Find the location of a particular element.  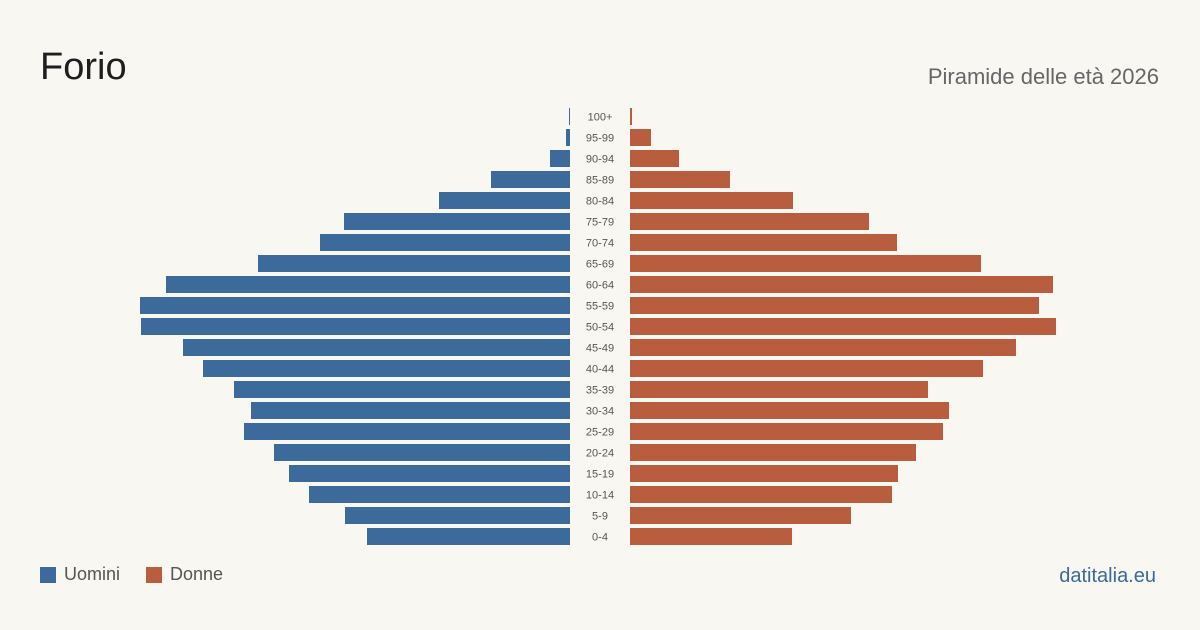

age-group-label: 30-34 is located at coordinates (600, 412).